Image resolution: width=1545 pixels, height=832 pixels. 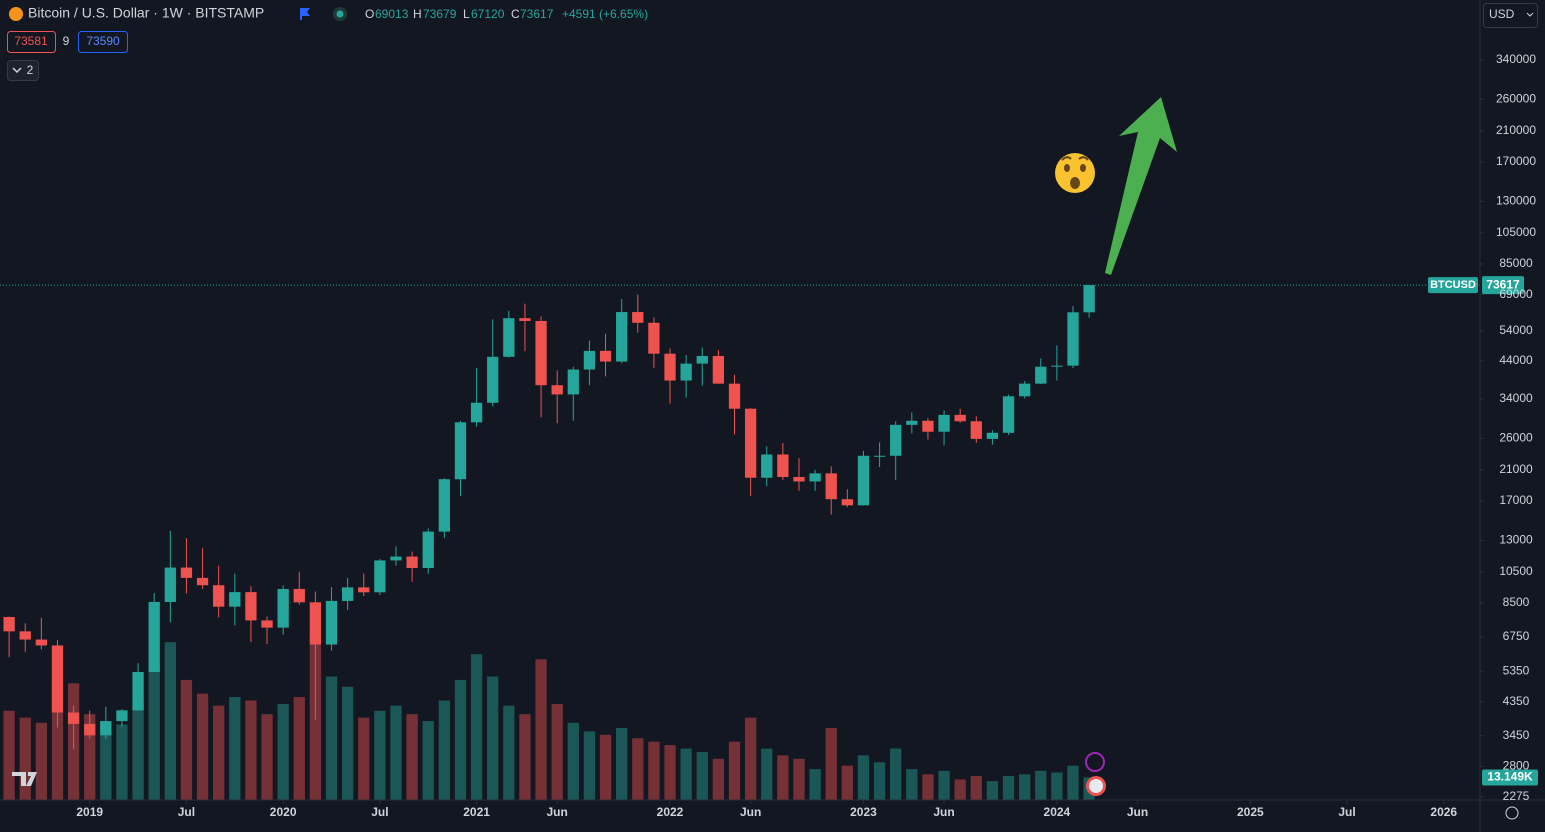 What do you see at coordinates (1502, 14) in the screenshot?
I see `currency: USD` at bounding box center [1502, 14].